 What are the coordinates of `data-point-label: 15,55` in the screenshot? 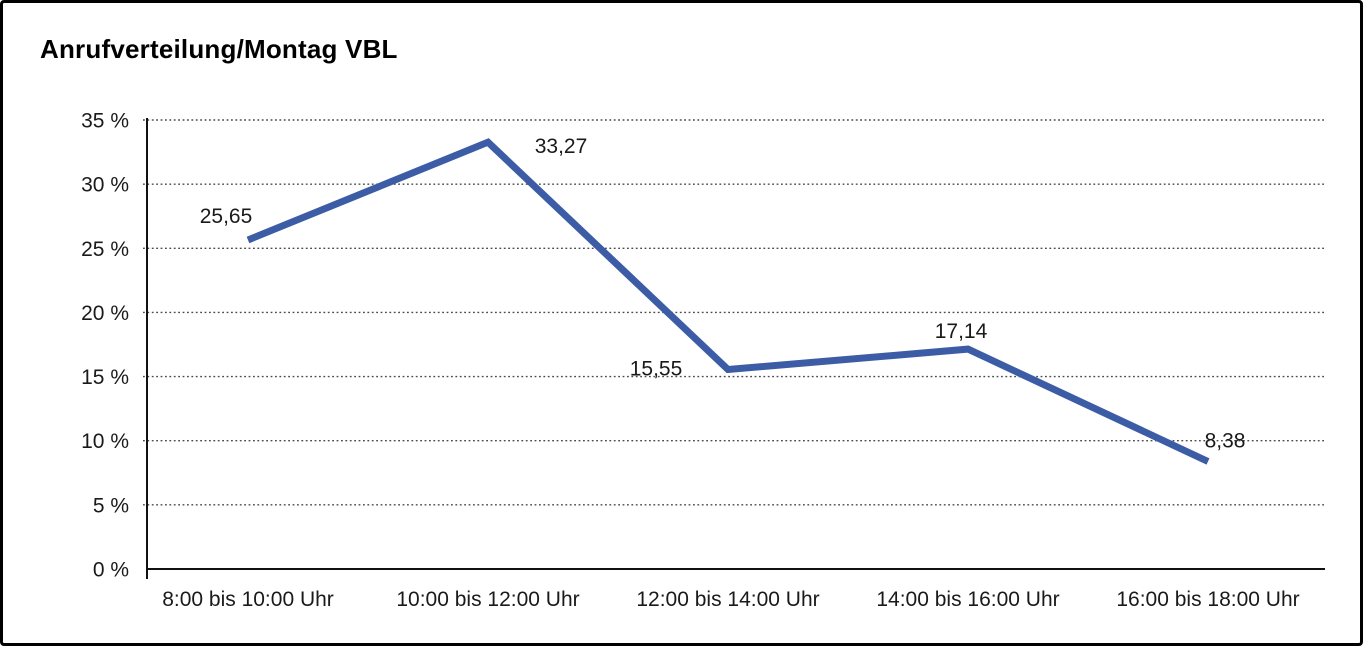 It's located at (656, 369).